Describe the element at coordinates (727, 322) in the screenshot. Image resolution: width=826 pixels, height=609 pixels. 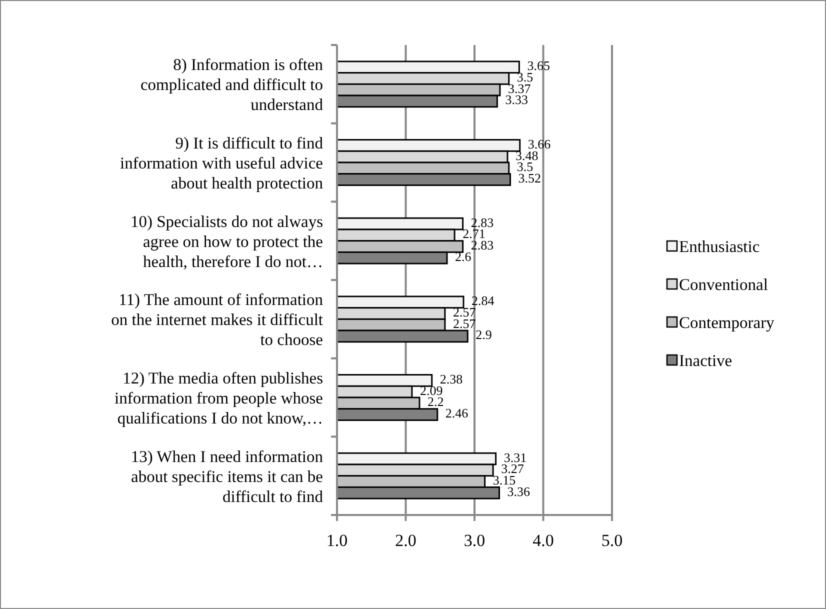
I see `legend-label: Contemporary` at that location.